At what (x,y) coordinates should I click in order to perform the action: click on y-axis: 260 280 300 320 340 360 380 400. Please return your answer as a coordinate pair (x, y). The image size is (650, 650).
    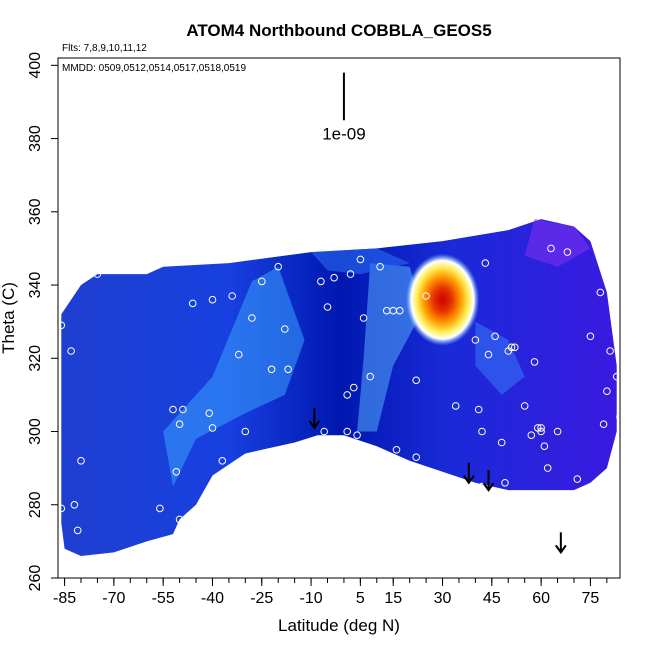
    Looking at the image, I should click on (43, 322).